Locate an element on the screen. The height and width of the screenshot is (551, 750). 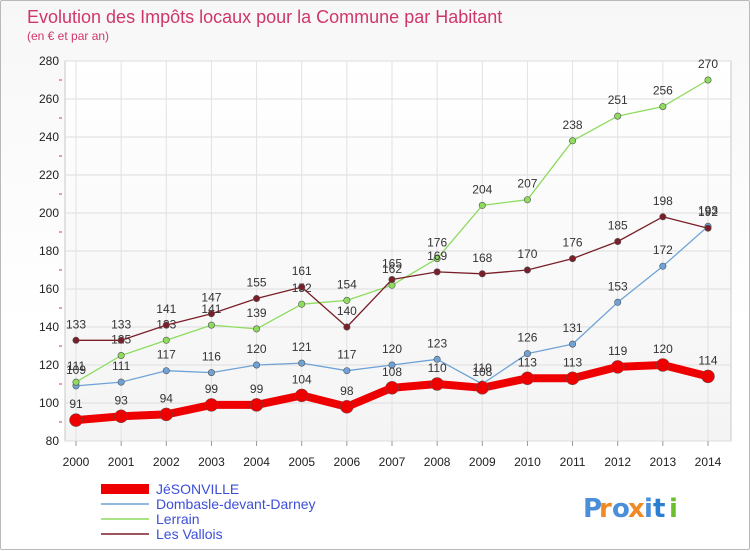
x-tick-label: 2003 is located at coordinates (211, 462).